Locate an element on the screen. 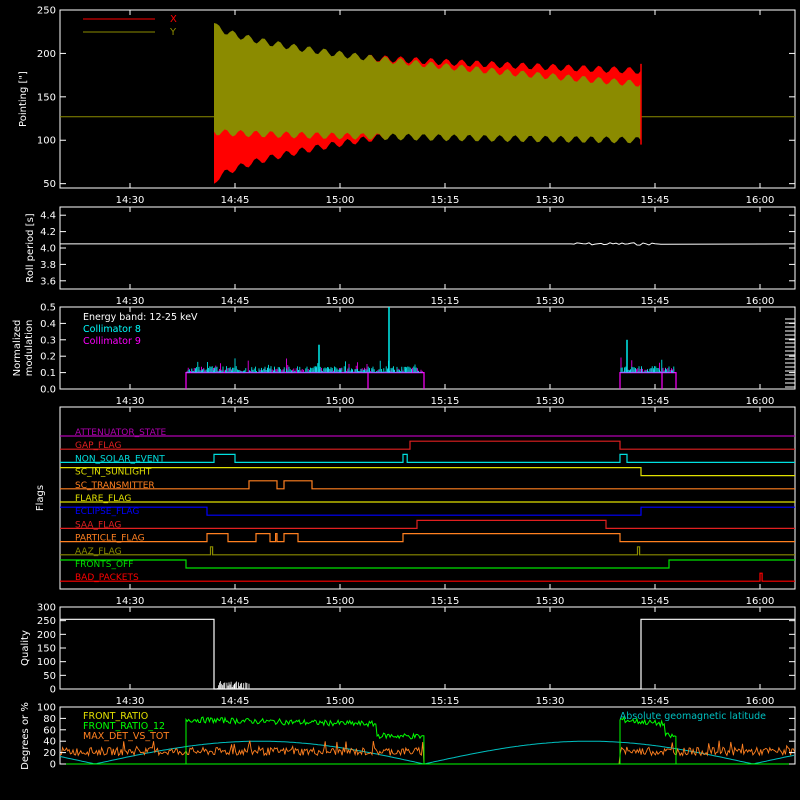 The width and height of the screenshot is (800, 800). svg-text: Normalized is located at coordinates (17, 348).